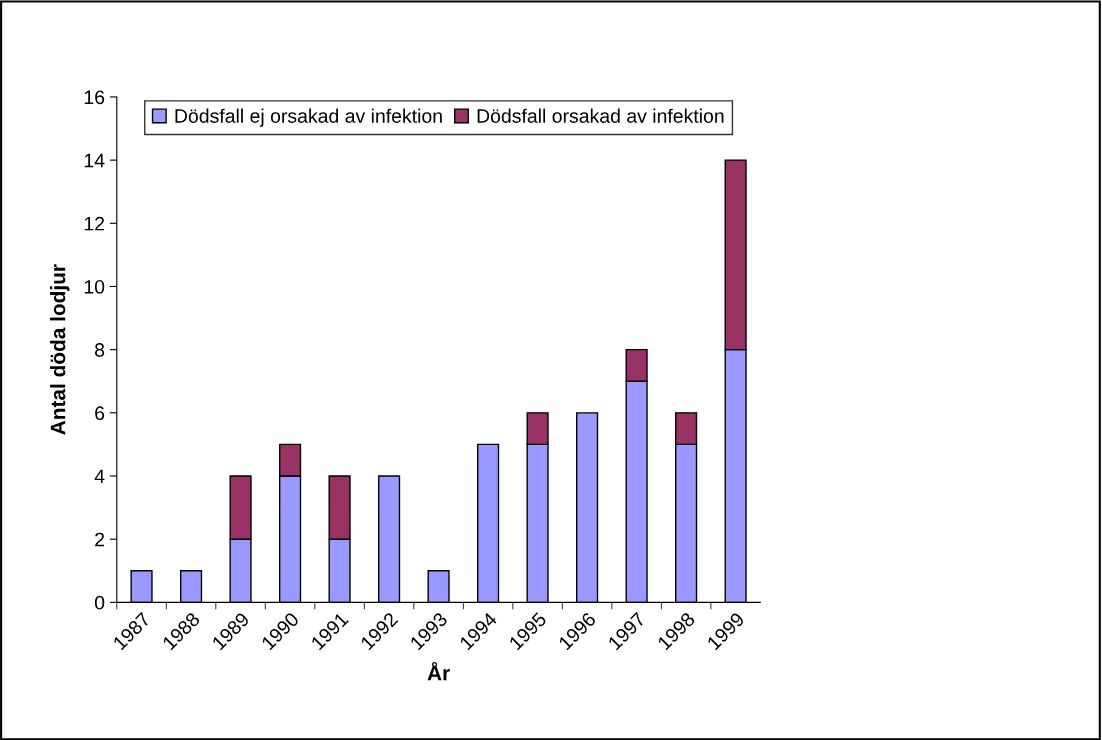 Image resolution: width=1102 pixels, height=740 pixels. What do you see at coordinates (100, 539) in the screenshot?
I see `y-tick-label: 2` at bounding box center [100, 539].